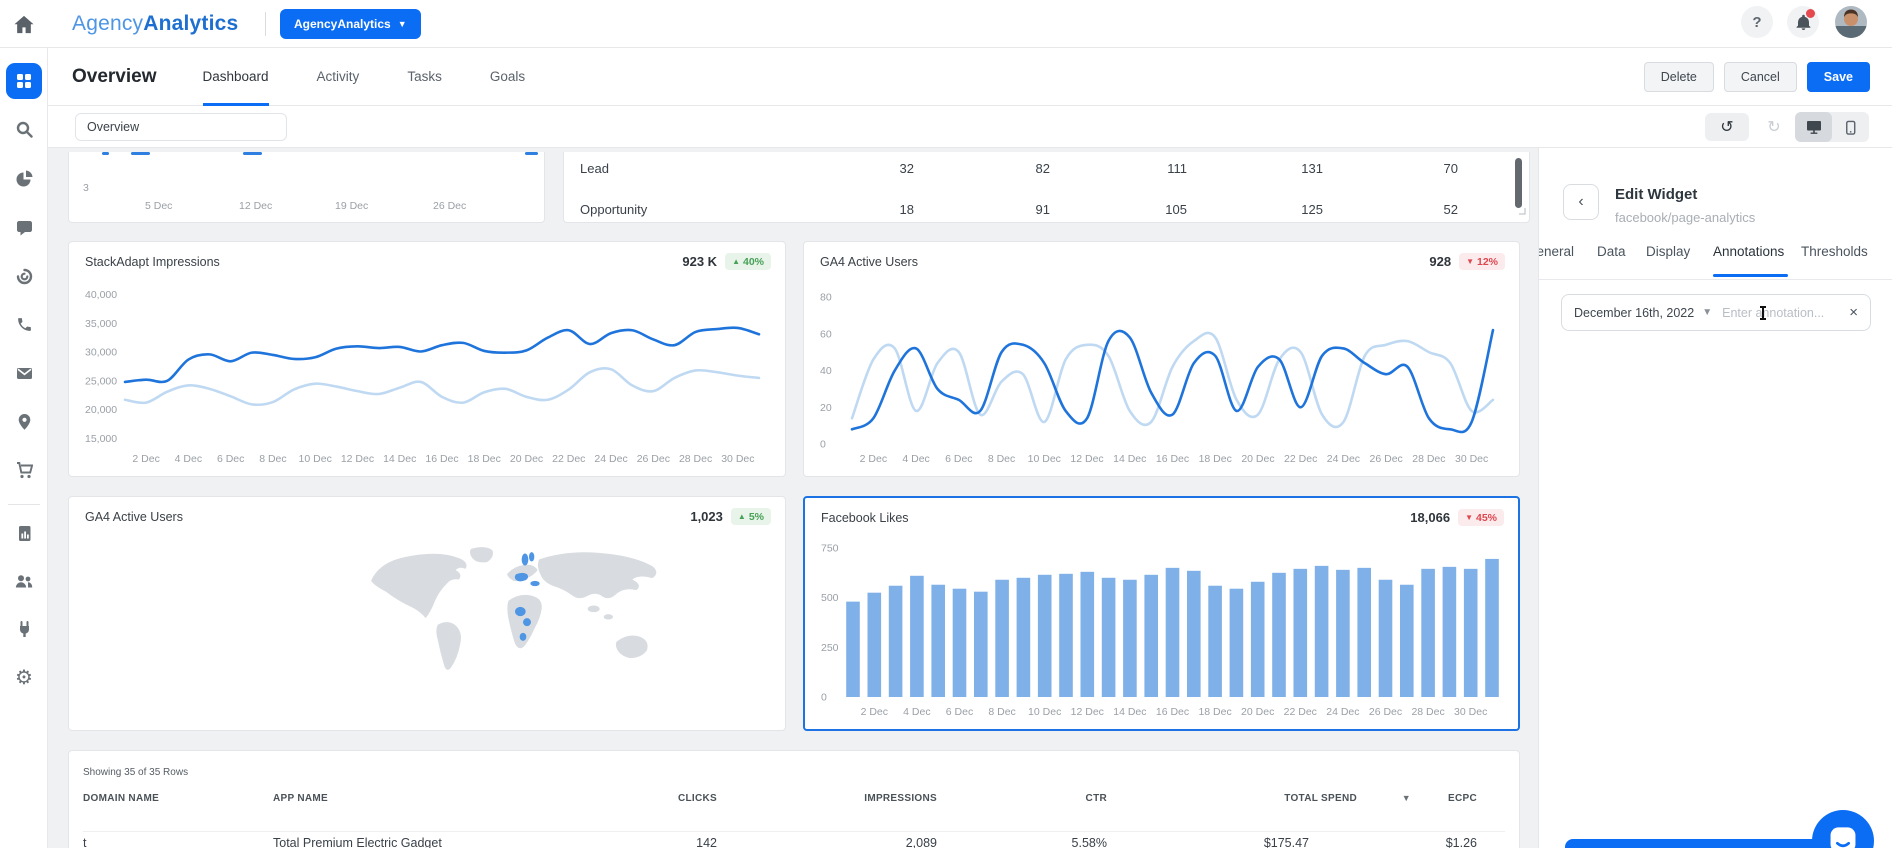  I want to click on sidebar-item-settings: ⚙, so click(24, 678).